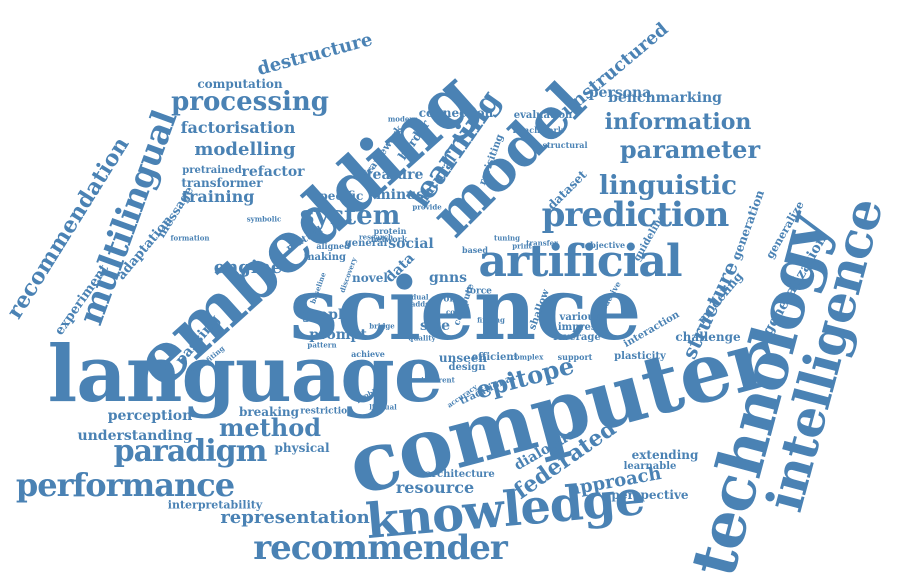 Image resolution: width=900 pixels, height=574 pixels. I want to click on word-provide: provide, so click(426, 207).